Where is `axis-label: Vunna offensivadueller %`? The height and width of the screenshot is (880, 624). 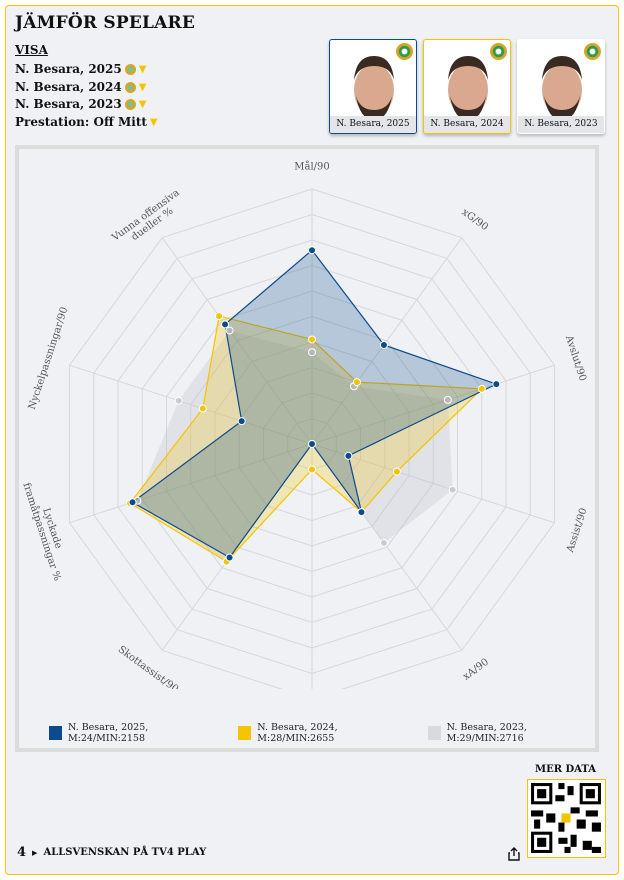
axis-label: Vunna offensivadueller % is located at coordinates (148, 220).